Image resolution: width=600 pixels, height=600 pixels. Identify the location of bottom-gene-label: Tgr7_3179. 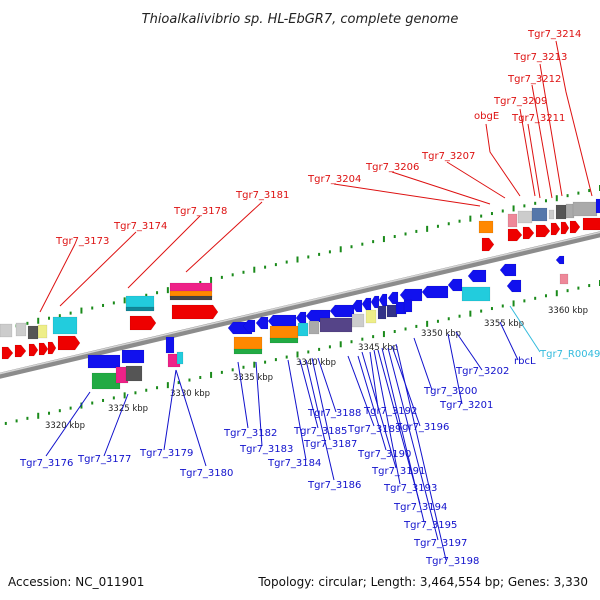
(166, 453).